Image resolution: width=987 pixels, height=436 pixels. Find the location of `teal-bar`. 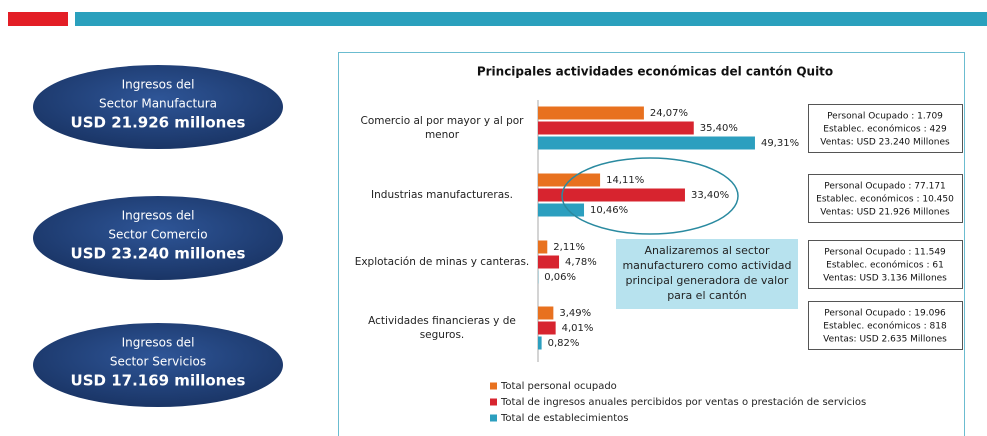

teal-bar is located at coordinates (531, 19).